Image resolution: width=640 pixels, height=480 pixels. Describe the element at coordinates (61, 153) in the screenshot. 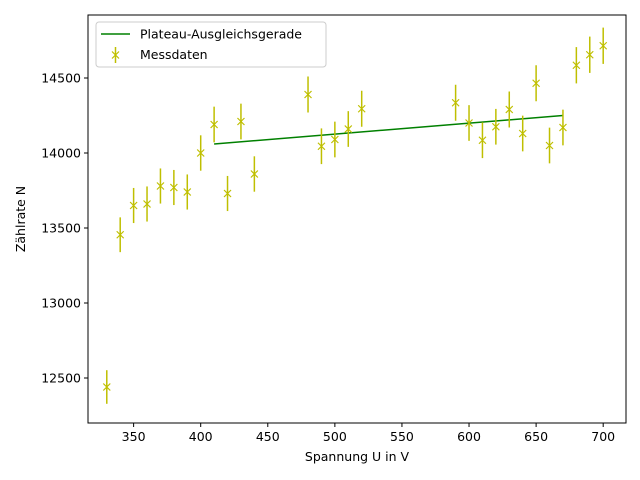

I see `y-tick-label: 14000` at that location.